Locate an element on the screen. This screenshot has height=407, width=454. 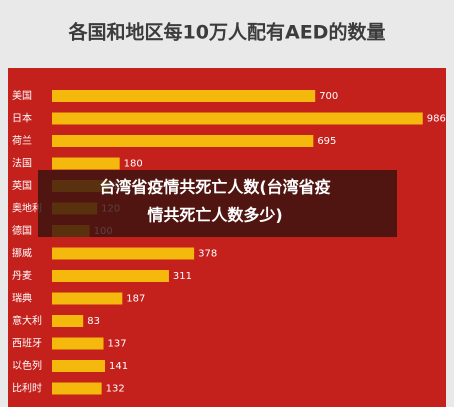
value-label: 700 is located at coordinates (328, 96).